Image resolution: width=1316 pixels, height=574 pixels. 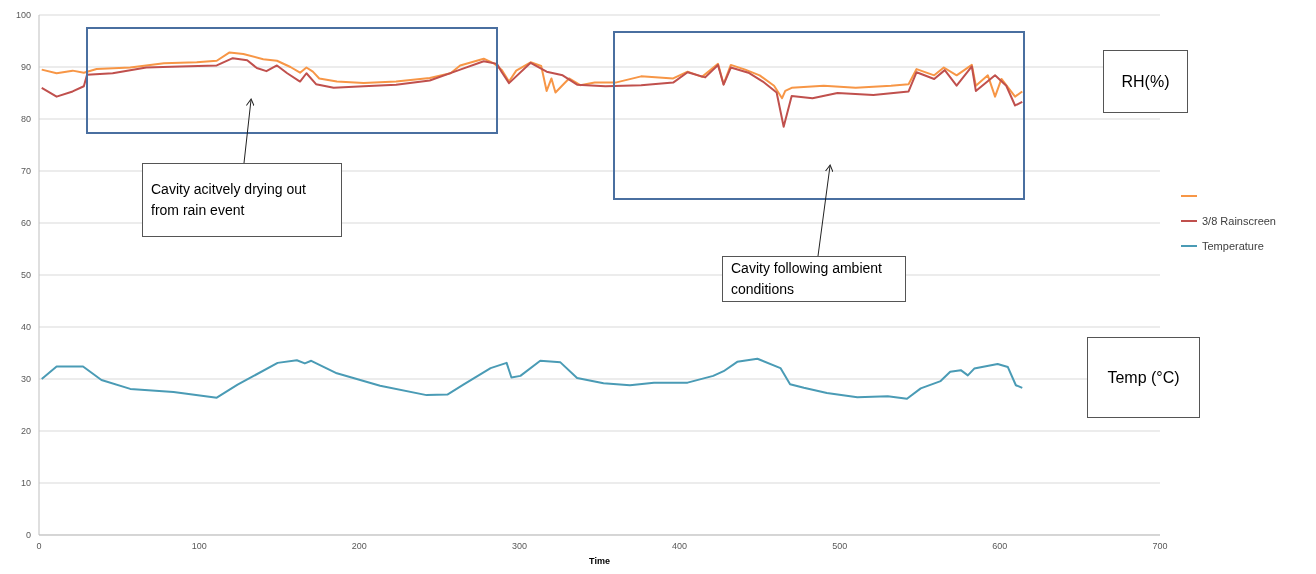 What do you see at coordinates (25, 431) in the screenshot?
I see `y-tick-label: 20` at bounding box center [25, 431].